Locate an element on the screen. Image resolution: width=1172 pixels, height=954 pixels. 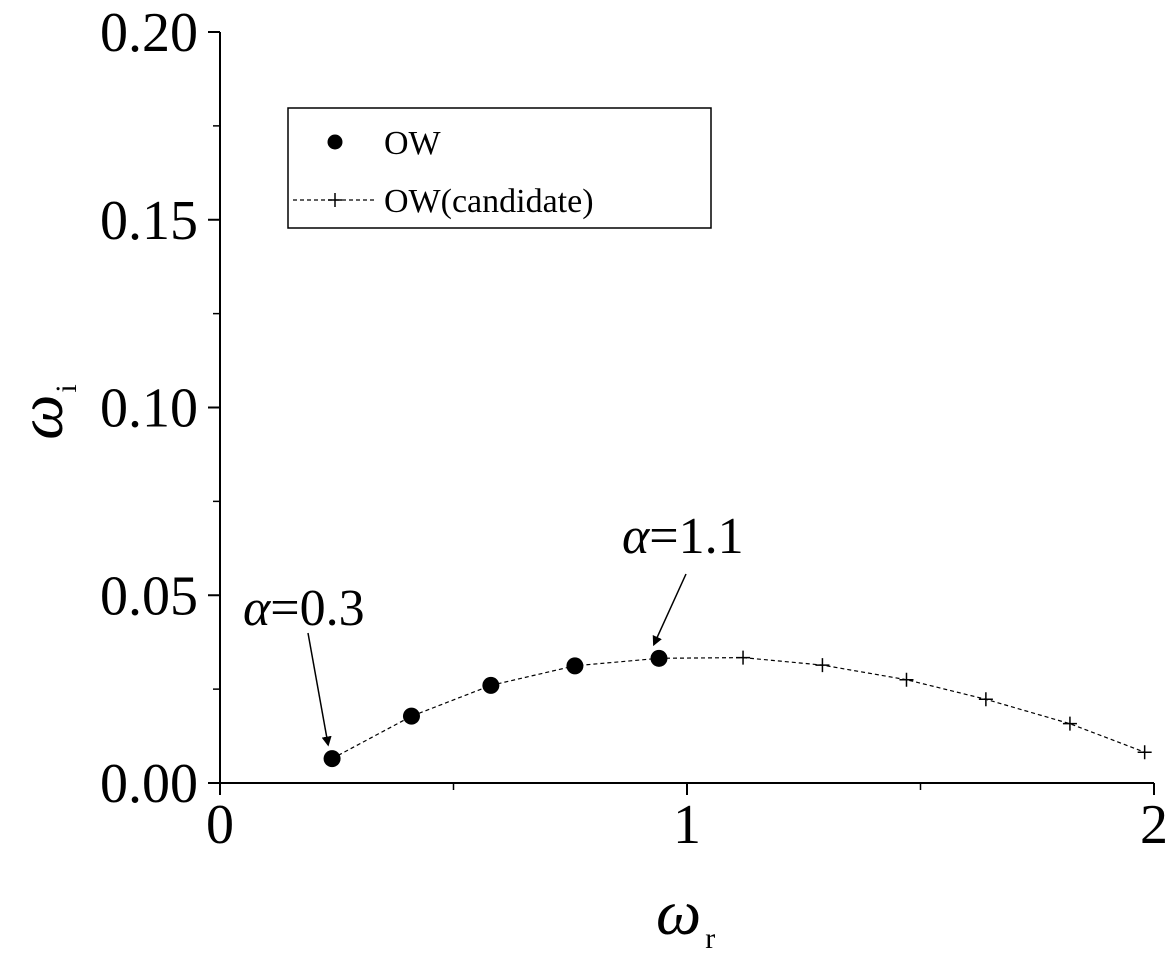
series-lines is located at coordinates (738, 708).